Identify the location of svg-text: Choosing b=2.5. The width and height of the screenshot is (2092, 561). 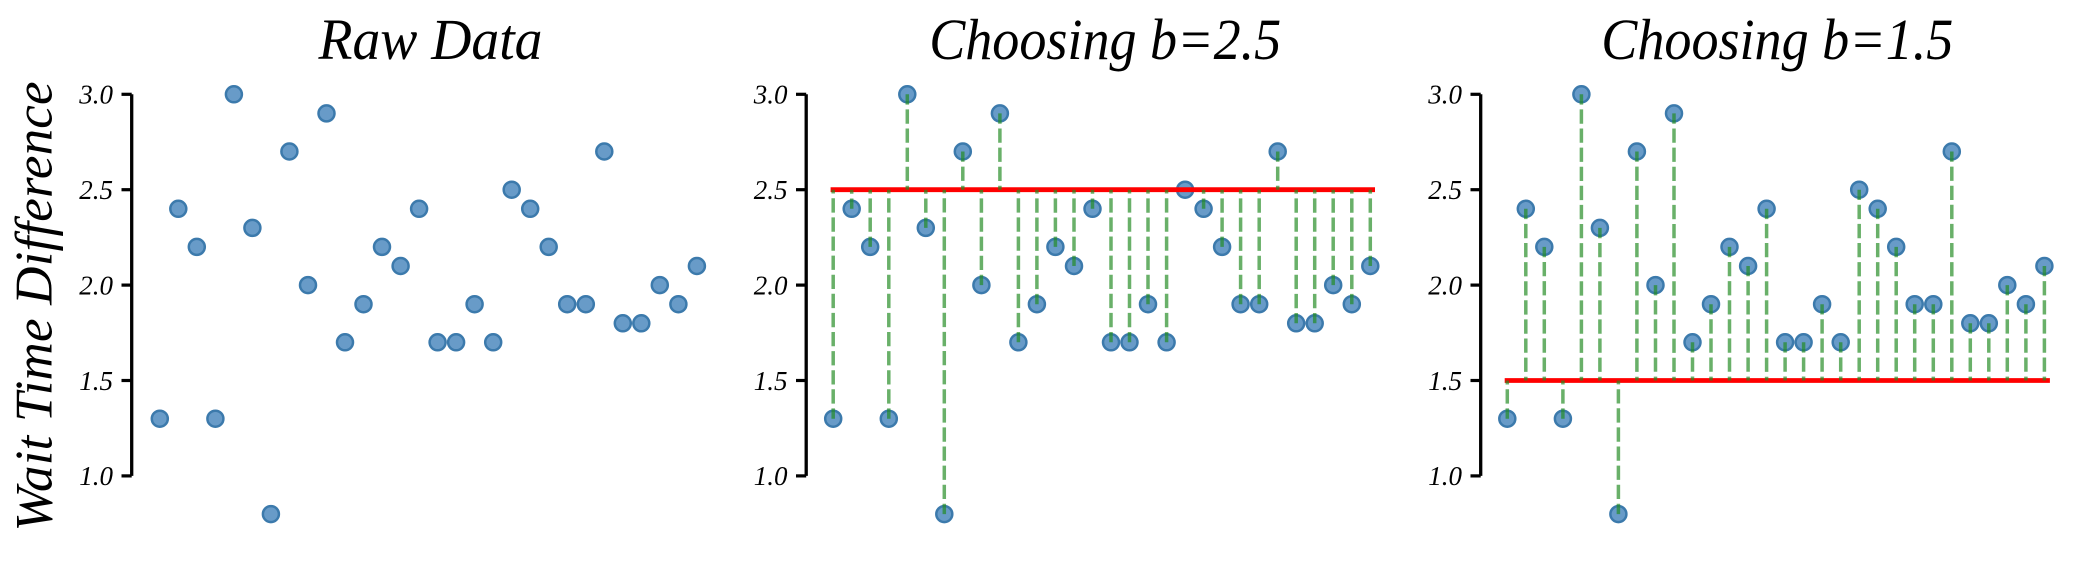
(1105, 39).